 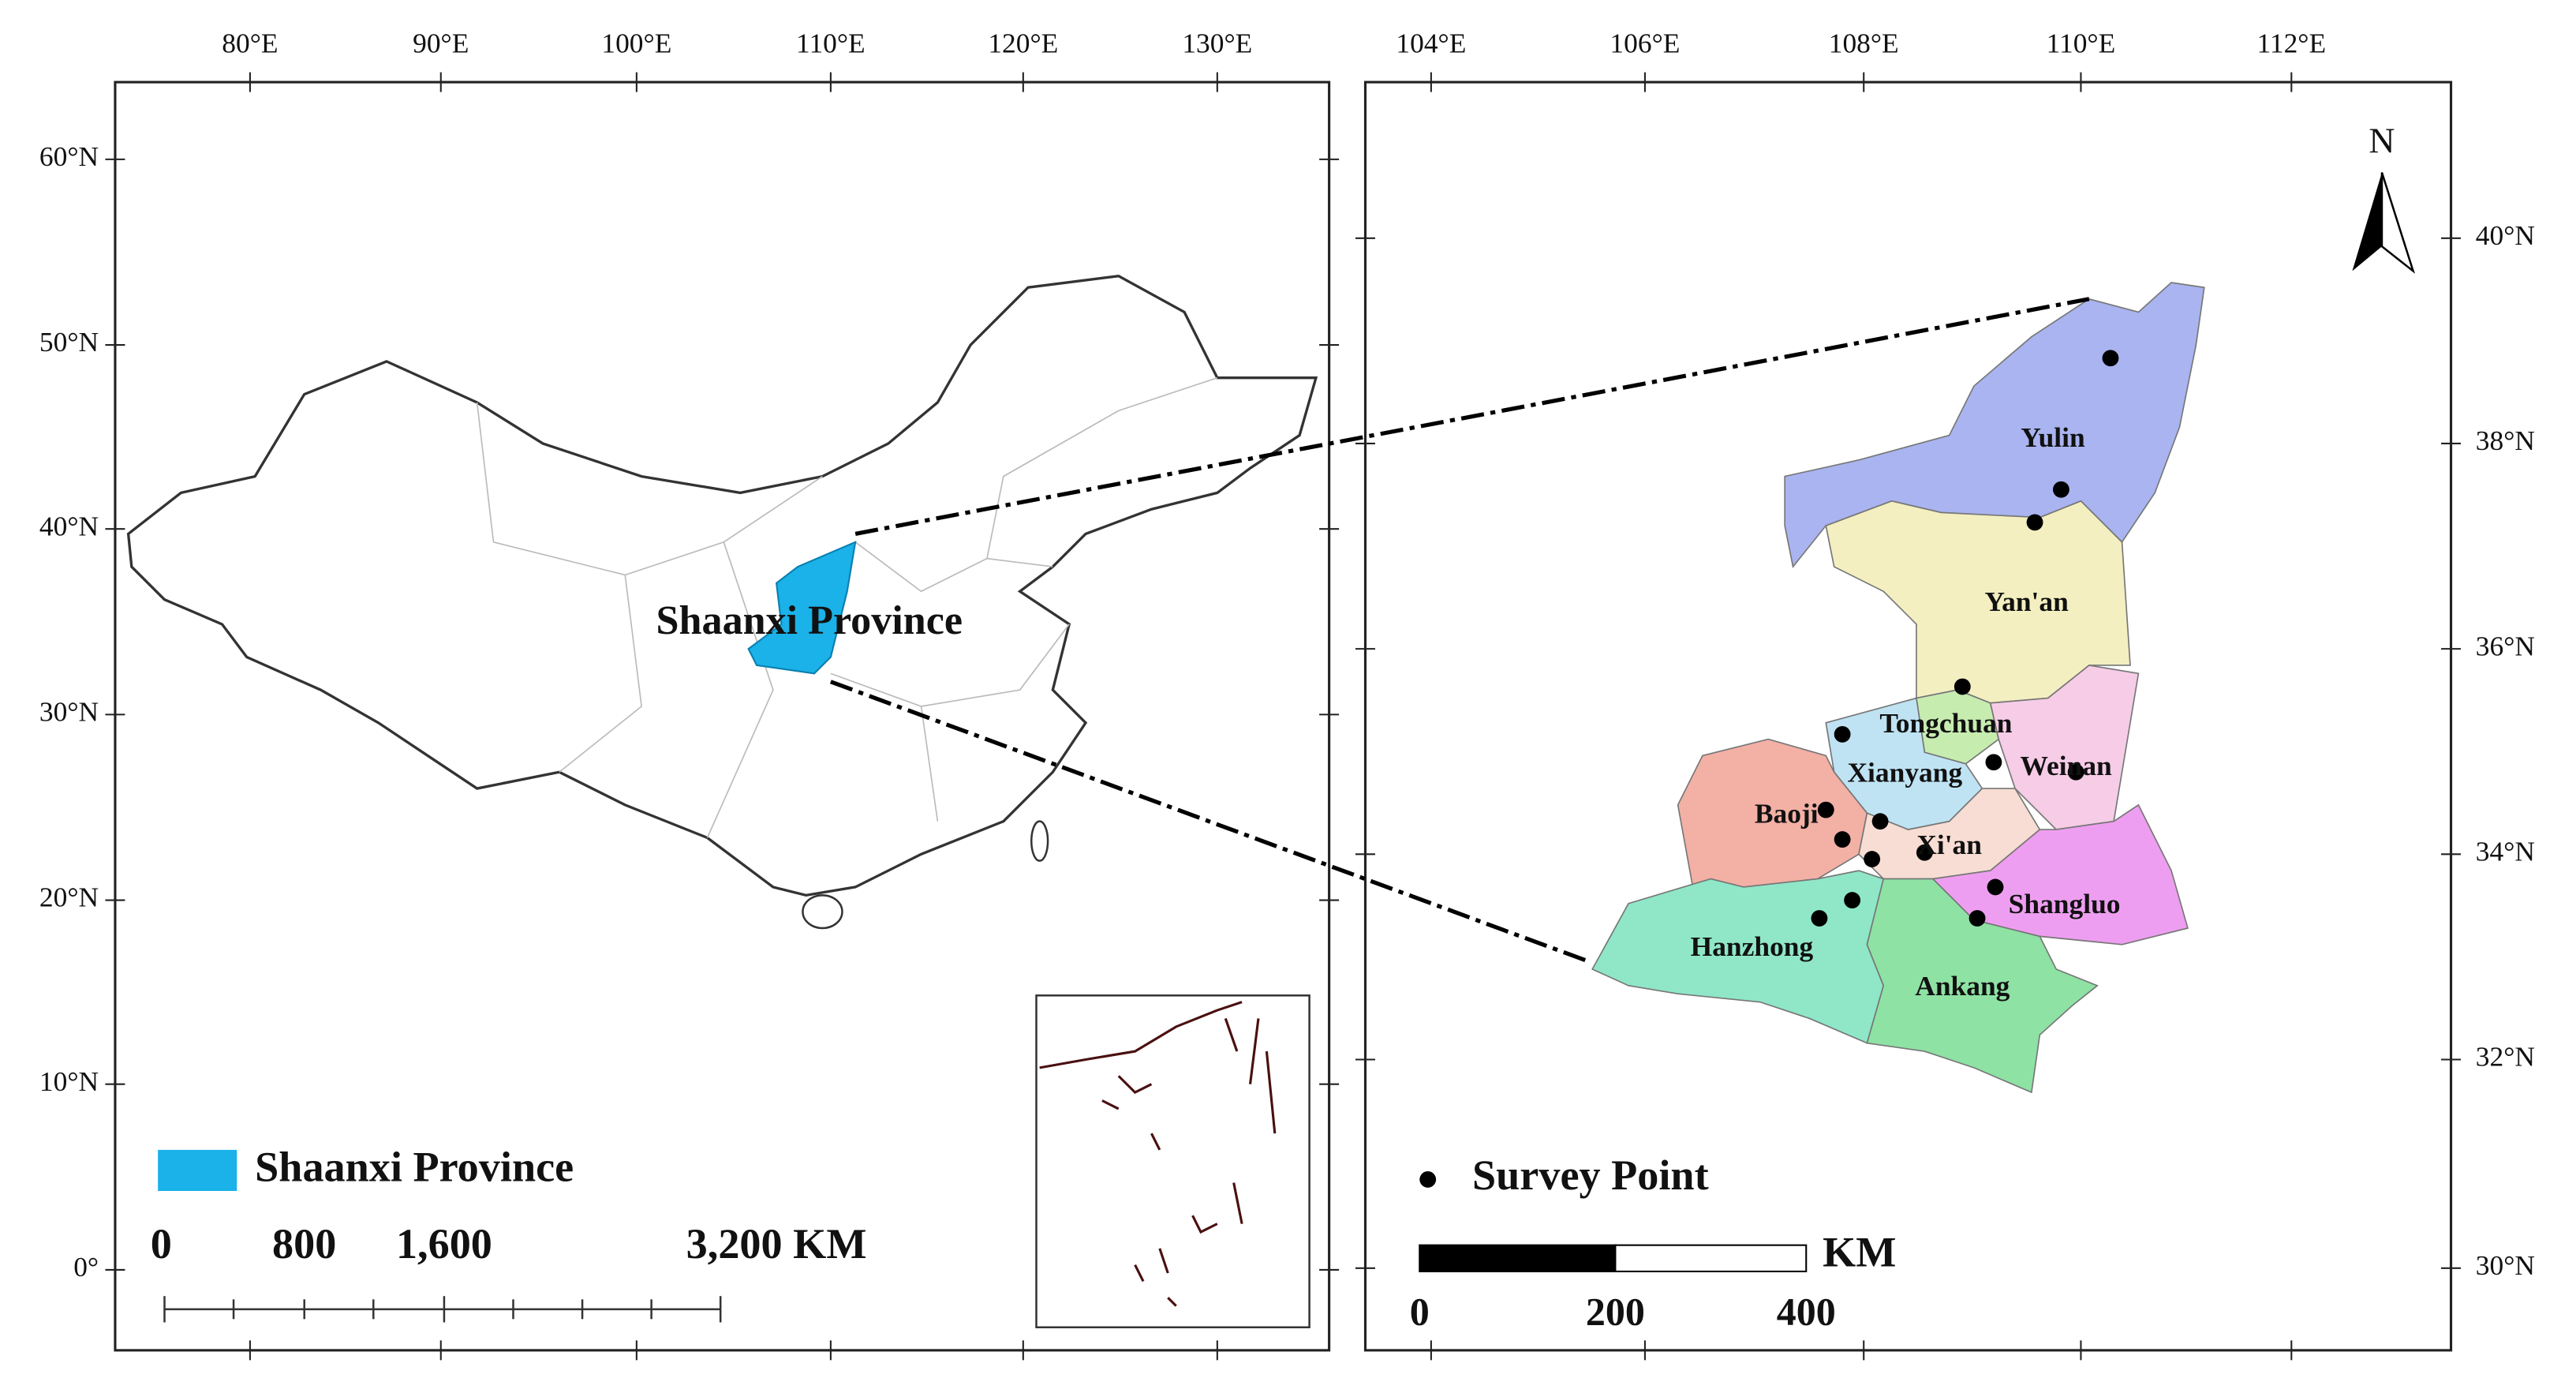 I want to click on lon-tick-label: 120°E, so click(x=1023, y=43).